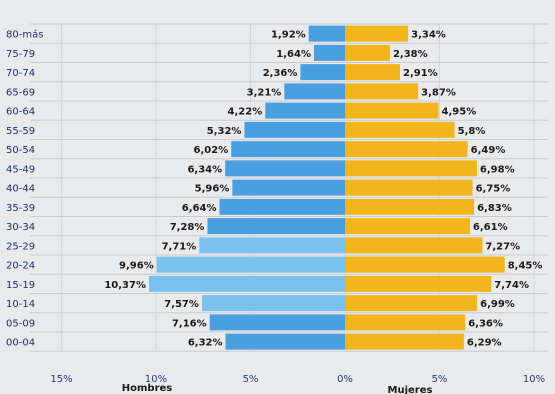 This screenshot has height=394, width=555. What do you see at coordinates (288, 35) in the screenshot?
I see `value-label-hombres: 1,92%` at bounding box center [288, 35].